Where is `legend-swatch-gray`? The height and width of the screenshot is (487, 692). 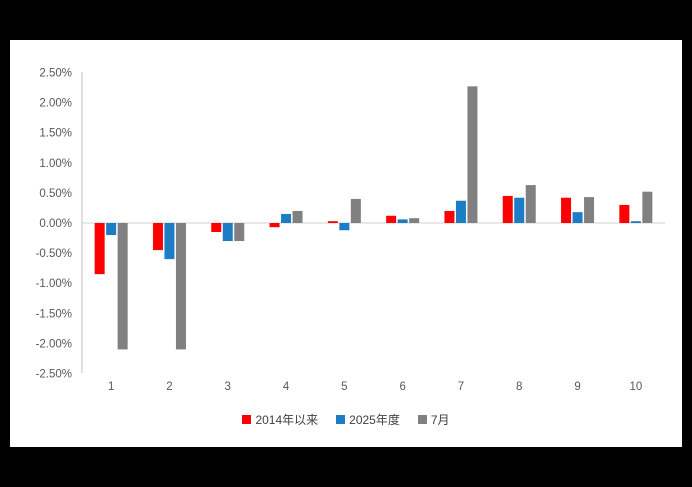 legend-swatch-gray is located at coordinates (422, 419).